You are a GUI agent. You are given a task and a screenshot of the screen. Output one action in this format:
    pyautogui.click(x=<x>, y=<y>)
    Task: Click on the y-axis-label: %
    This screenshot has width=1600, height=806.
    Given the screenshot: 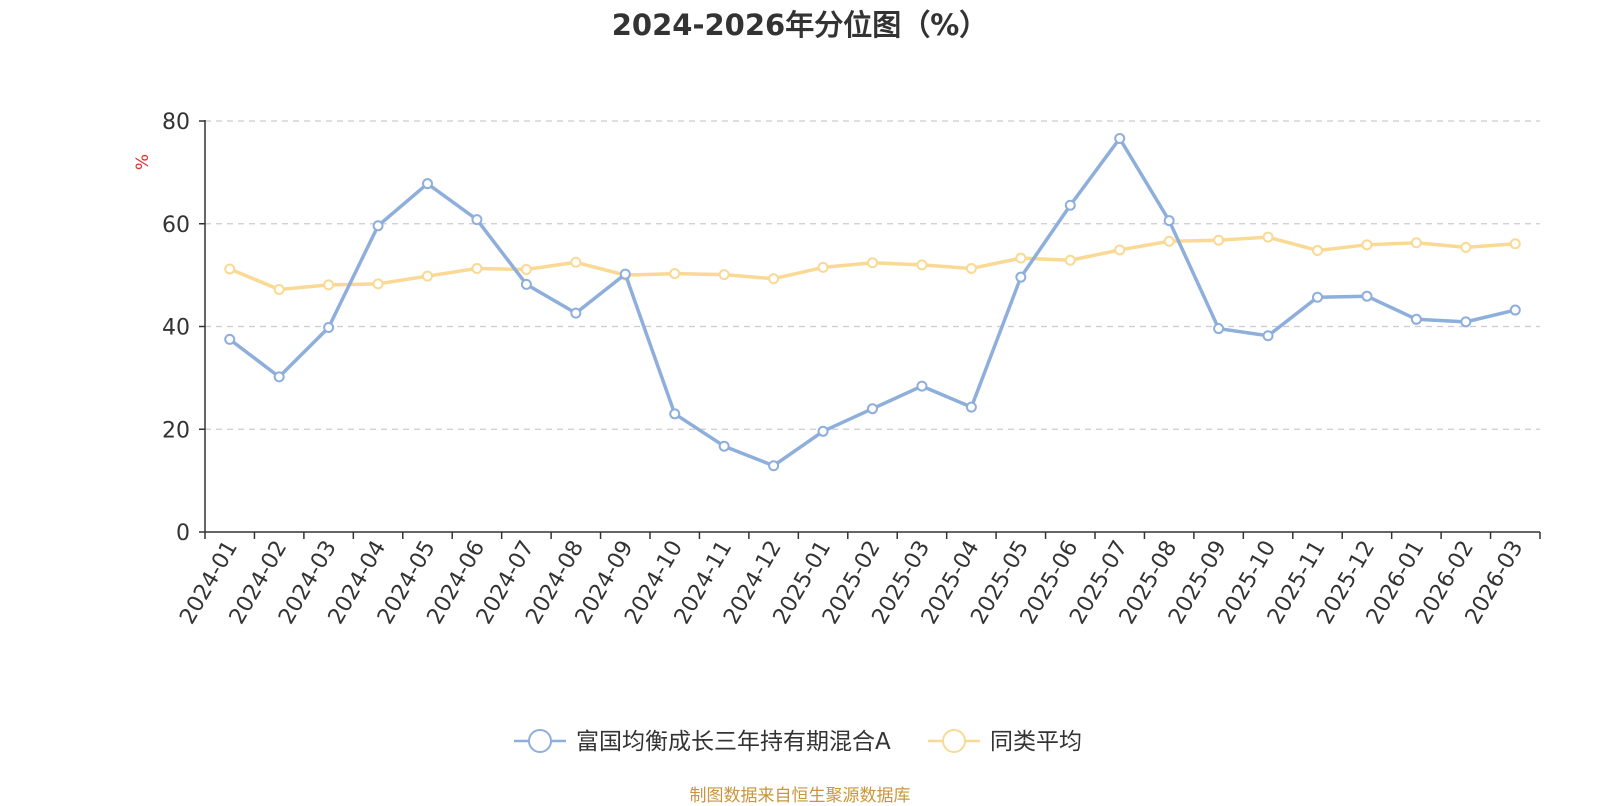 What is the action you would take?
    pyautogui.click(x=143, y=162)
    